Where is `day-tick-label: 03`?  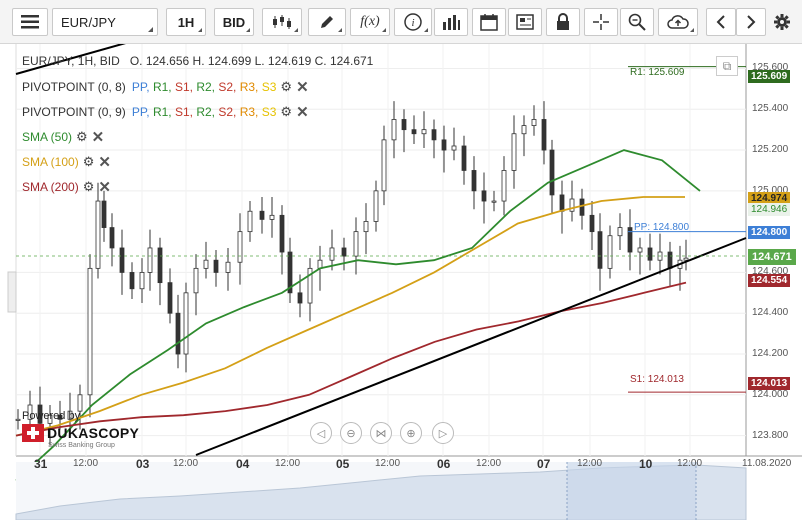
day-tick-label: 03 is located at coordinates (143, 464).